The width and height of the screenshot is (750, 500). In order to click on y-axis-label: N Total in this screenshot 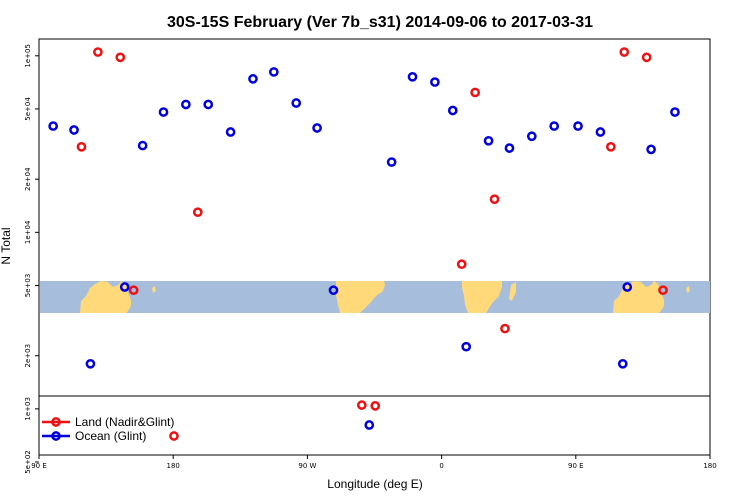, I will do `click(6, 245)`.